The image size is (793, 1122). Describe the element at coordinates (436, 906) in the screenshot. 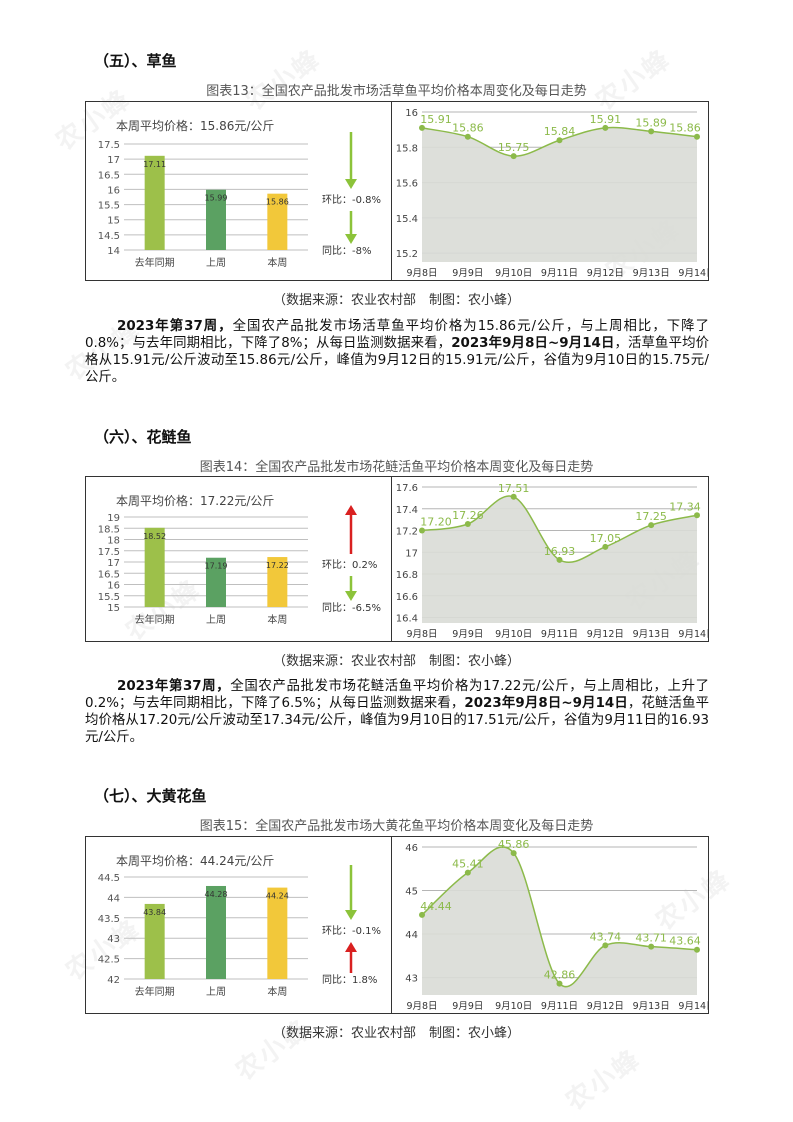

I see `data-label: 44.44` at that location.